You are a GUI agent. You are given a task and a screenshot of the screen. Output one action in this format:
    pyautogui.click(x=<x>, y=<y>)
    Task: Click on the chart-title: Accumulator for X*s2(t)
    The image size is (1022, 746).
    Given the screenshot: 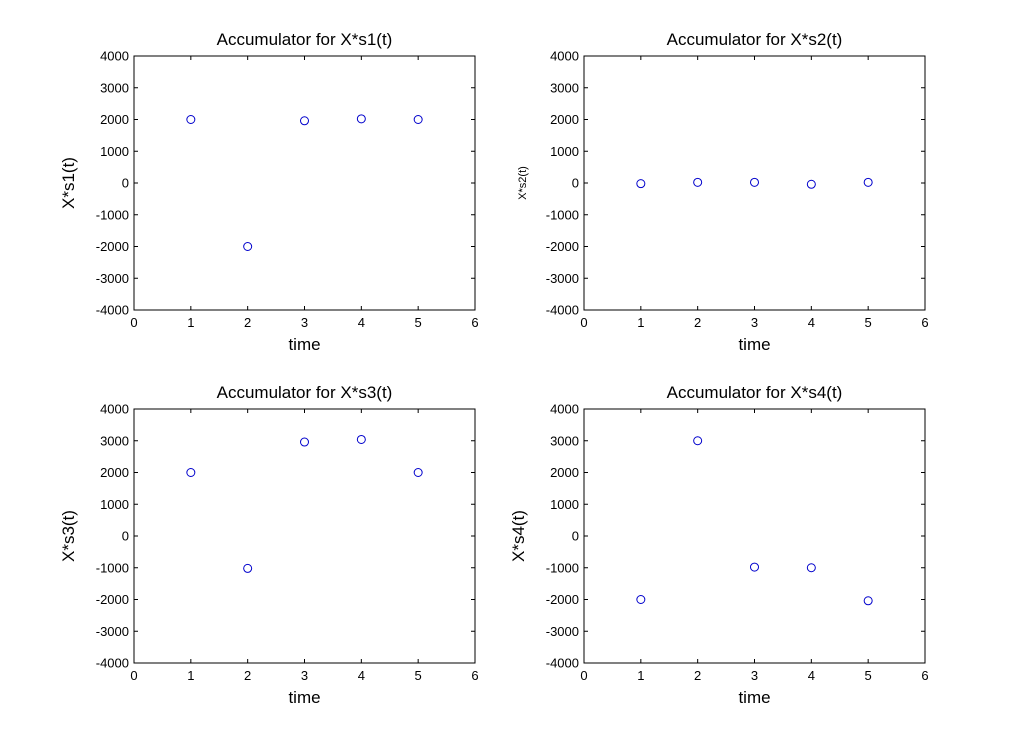 What is the action you would take?
    pyautogui.click(x=755, y=39)
    